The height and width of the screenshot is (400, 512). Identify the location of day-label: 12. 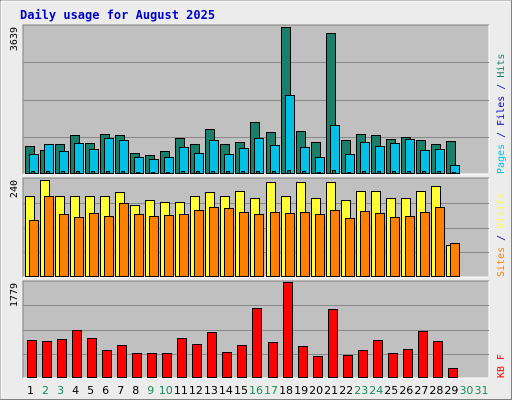
(196, 390).